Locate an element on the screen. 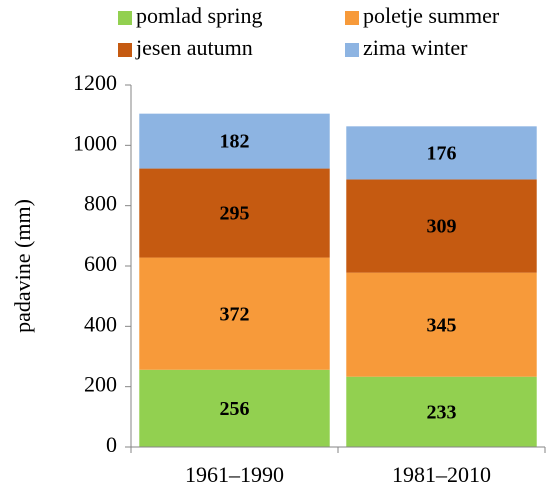  legend-label: poletje summer is located at coordinates (431, 15).